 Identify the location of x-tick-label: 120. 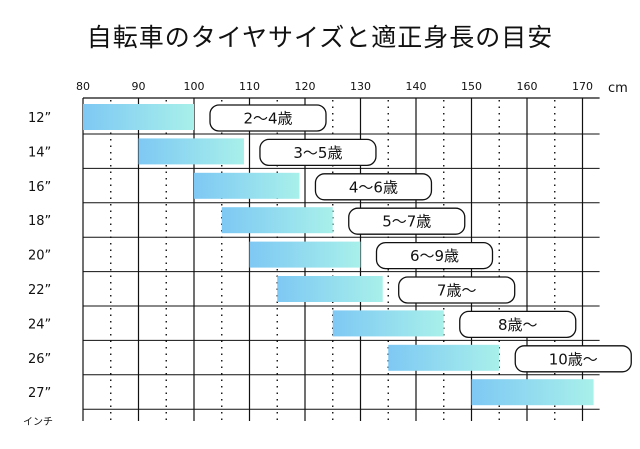
(305, 86).